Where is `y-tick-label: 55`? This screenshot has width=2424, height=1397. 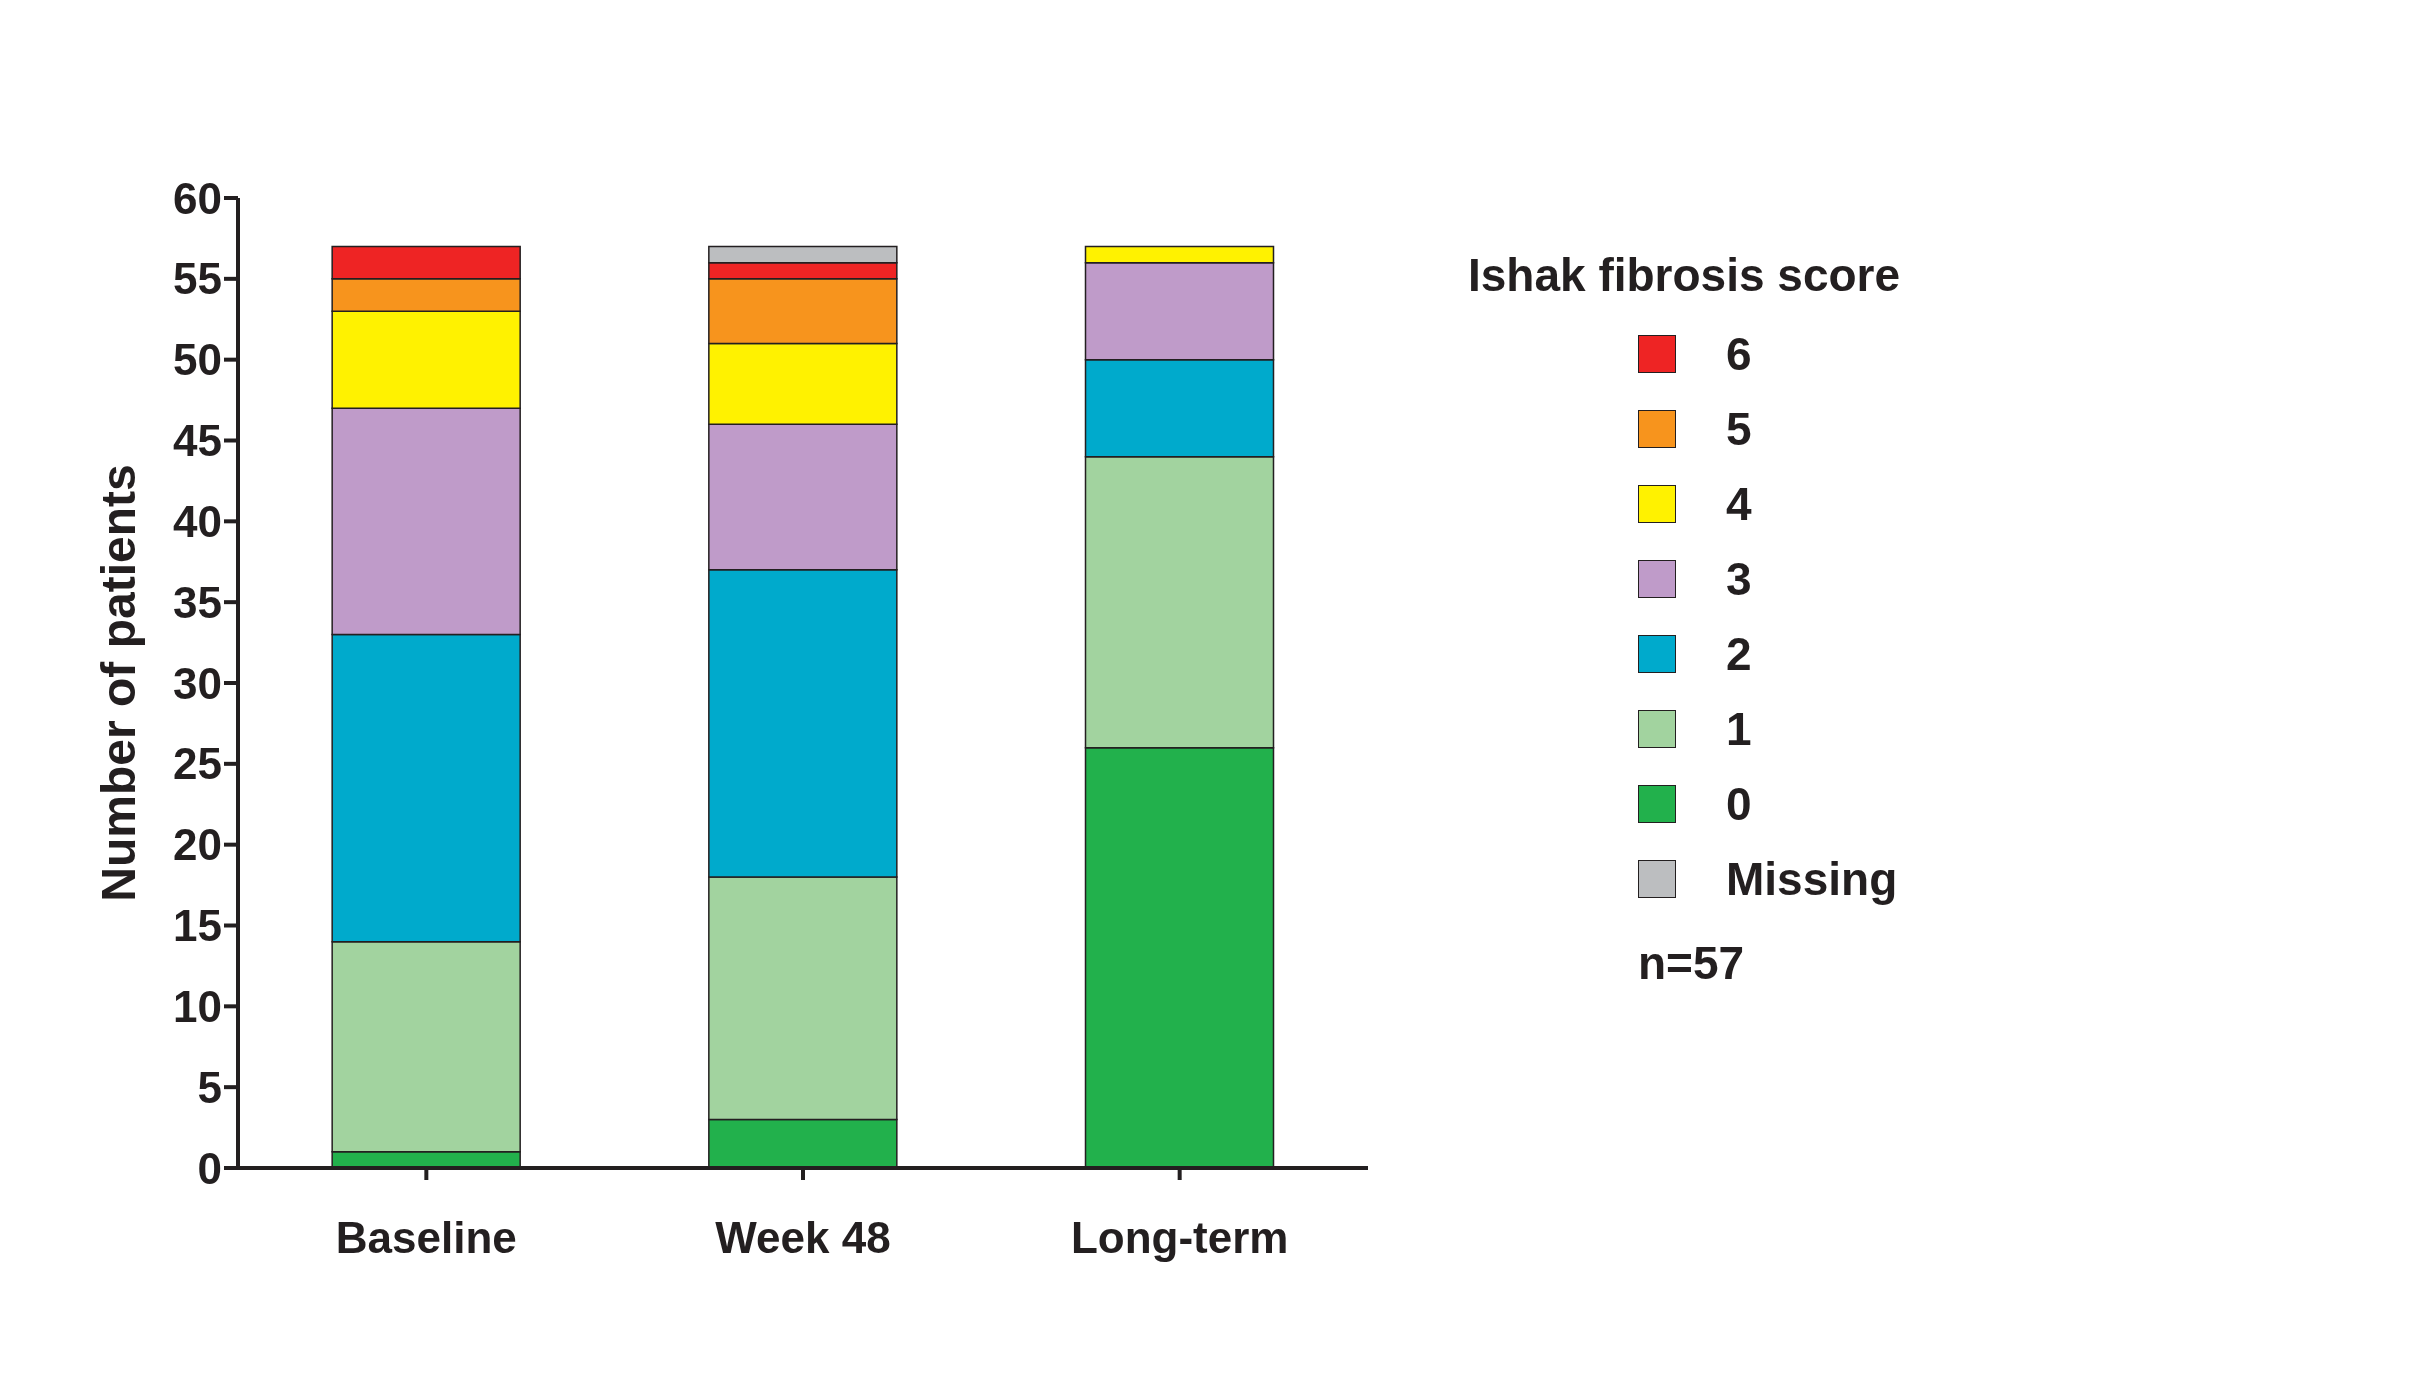
y-tick-label: 55 is located at coordinates (197, 279).